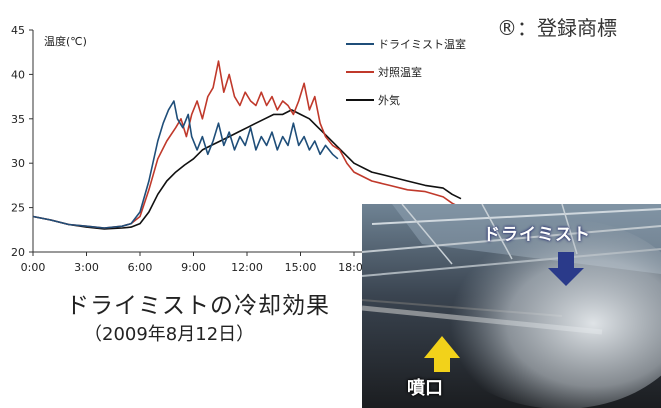  I want to click on y-tick-label: 25, so click(18, 208).